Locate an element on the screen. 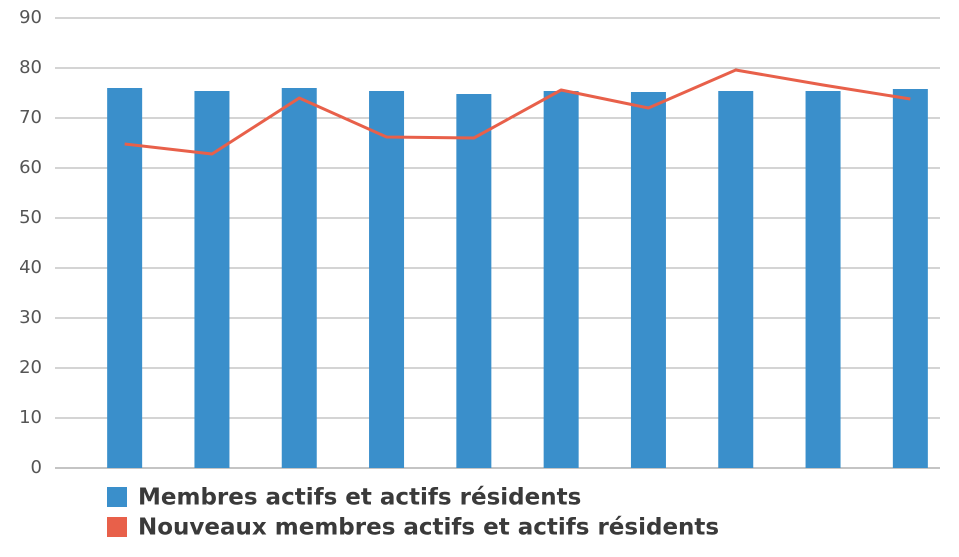 The width and height of the screenshot is (959, 557). legend-label: Membres actifs et actifs résidents is located at coordinates (359, 498).